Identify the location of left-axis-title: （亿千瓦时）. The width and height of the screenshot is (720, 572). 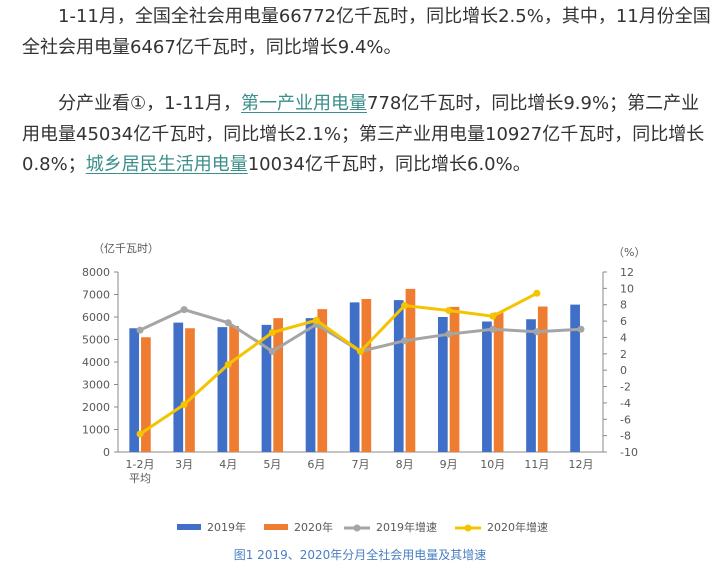
(126, 248).